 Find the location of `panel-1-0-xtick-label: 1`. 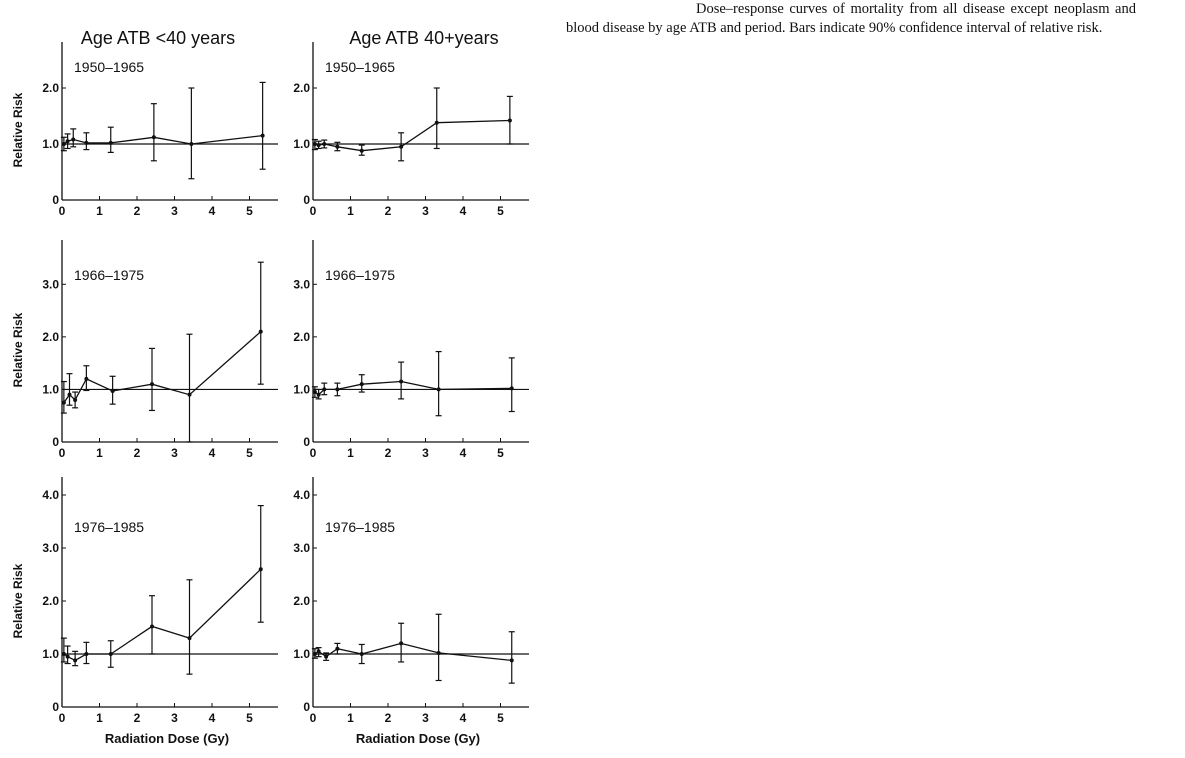

panel-1-0-xtick-label: 1 is located at coordinates (99, 453).